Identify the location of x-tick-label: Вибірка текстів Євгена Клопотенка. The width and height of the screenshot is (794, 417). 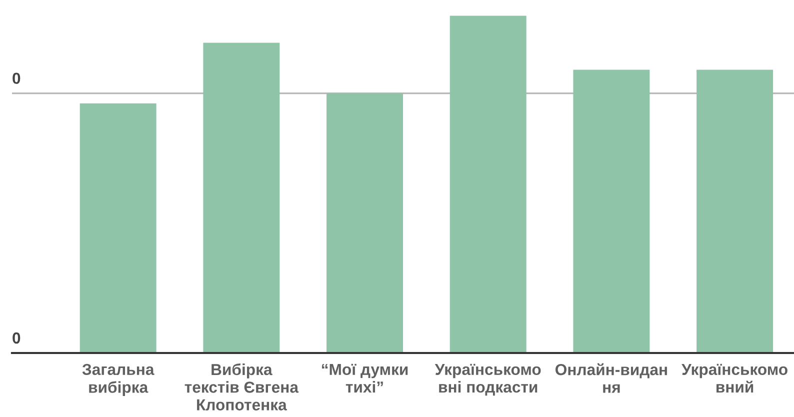
(241, 386).